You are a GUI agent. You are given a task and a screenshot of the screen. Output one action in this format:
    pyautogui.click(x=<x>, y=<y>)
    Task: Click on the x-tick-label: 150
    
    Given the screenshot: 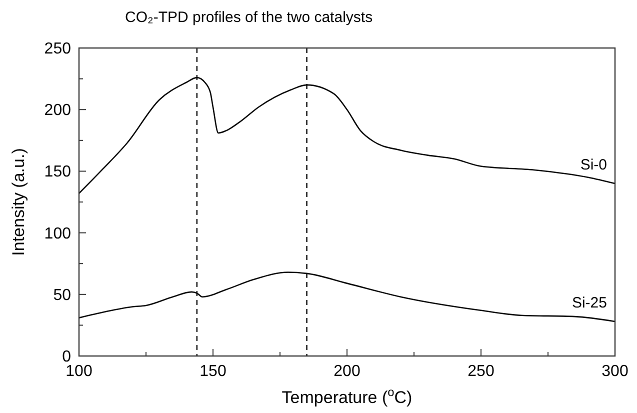 What is the action you would take?
    pyautogui.click(x=213, y=371)
    